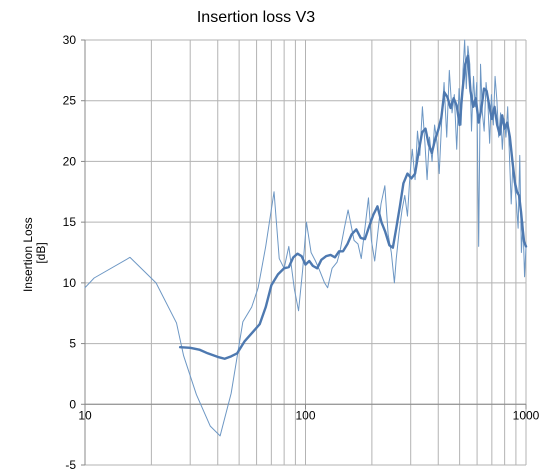  I want to click on y-tick-label: 10, so click(70, 283).